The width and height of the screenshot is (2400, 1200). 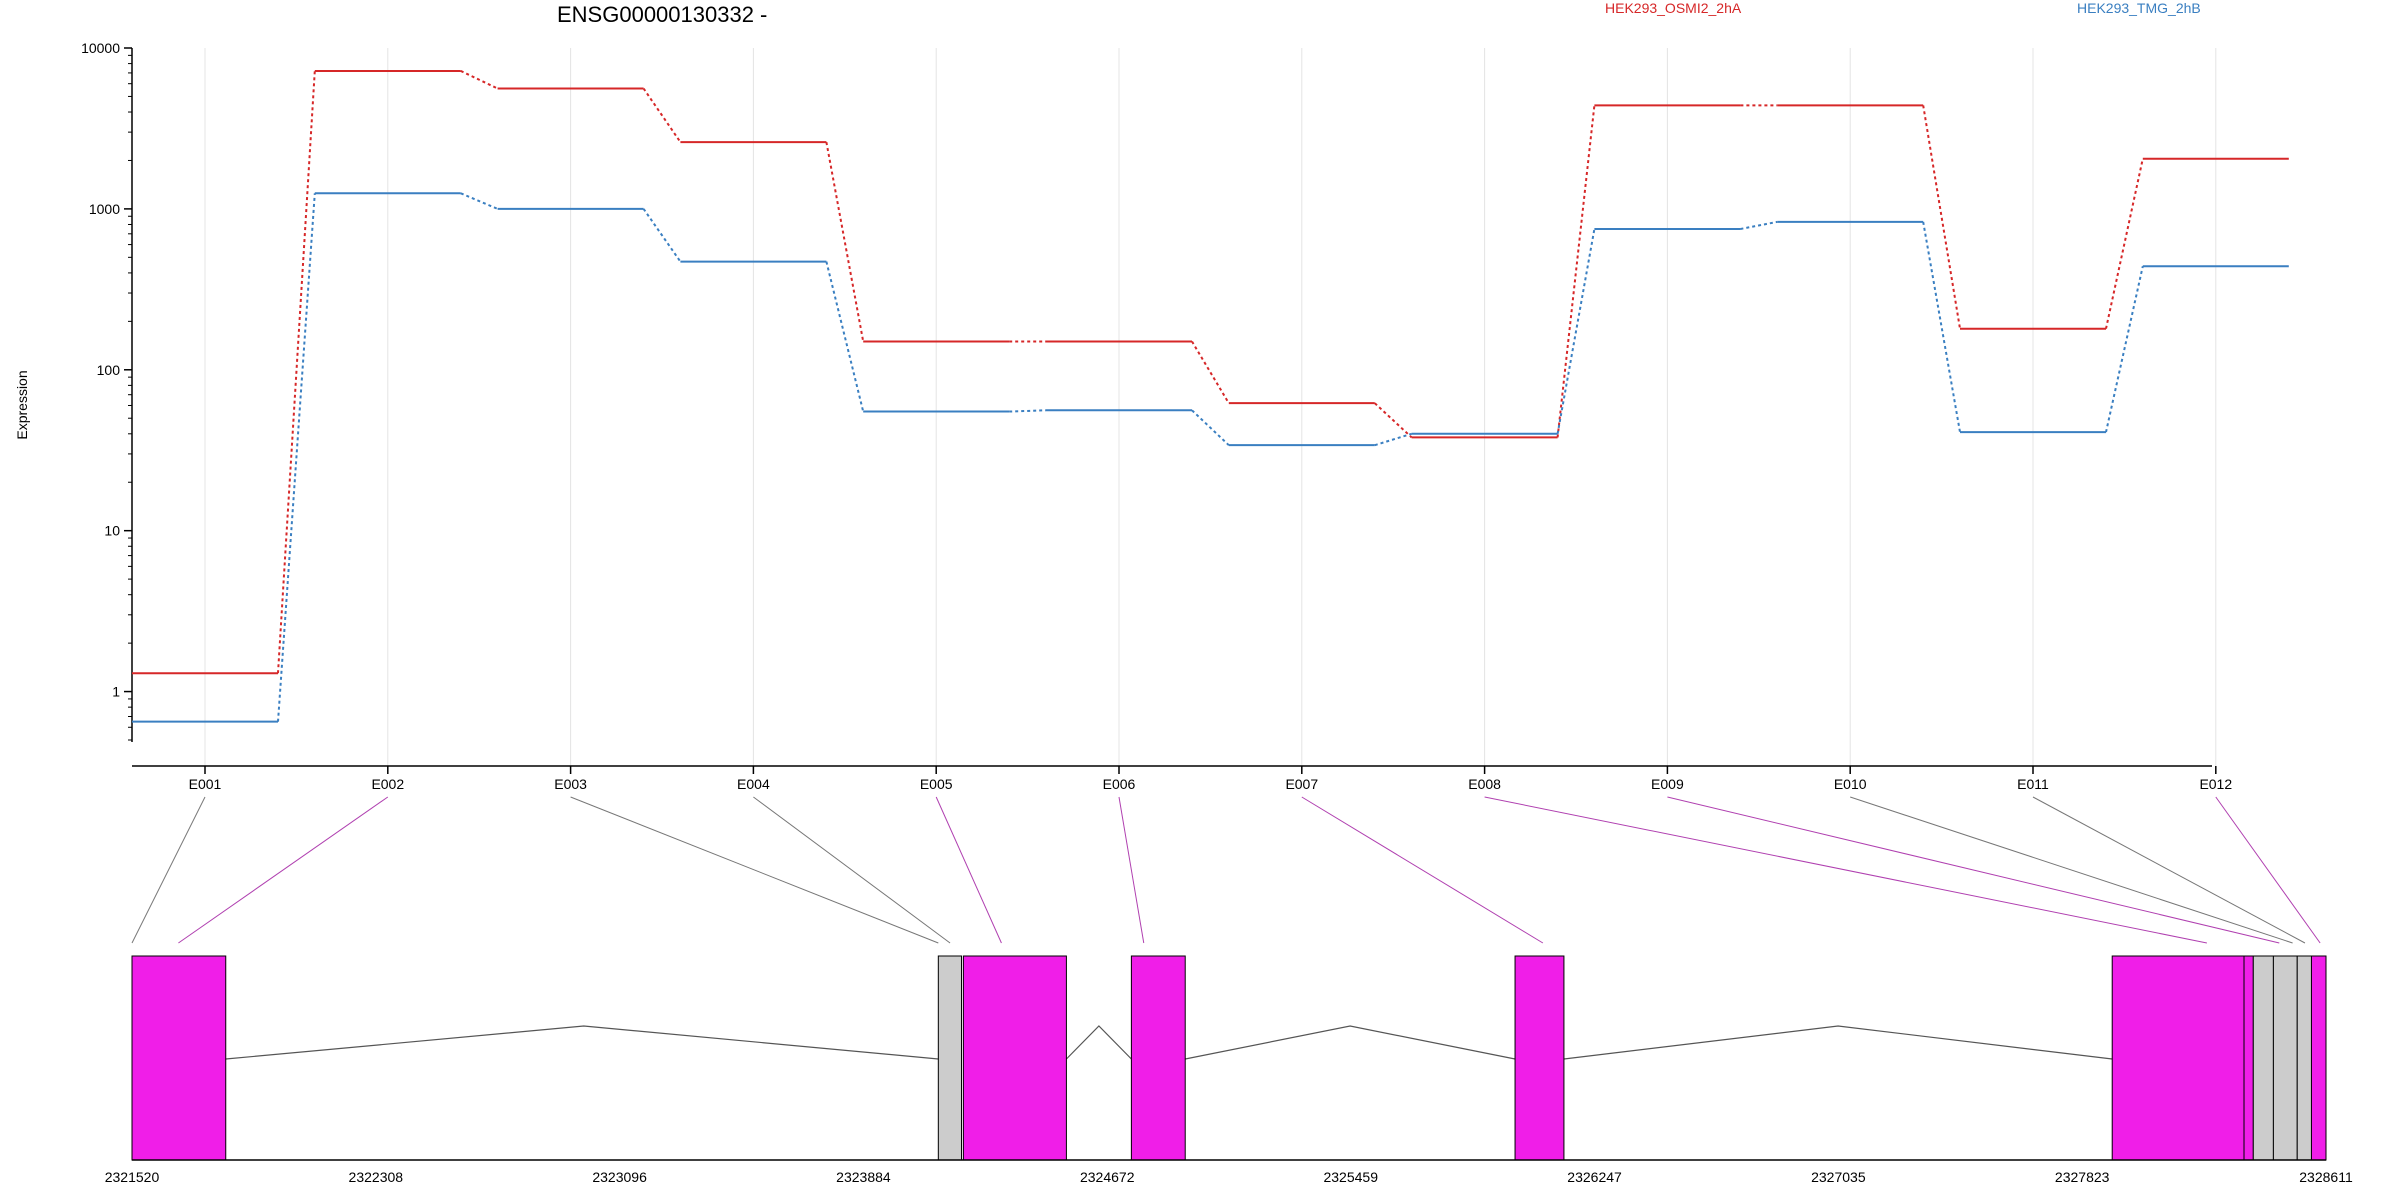 What do you see at coordinates (2215, 784) in the screenshot?
I see `x-tick-label: E012` at bounding box center [2215, 784].